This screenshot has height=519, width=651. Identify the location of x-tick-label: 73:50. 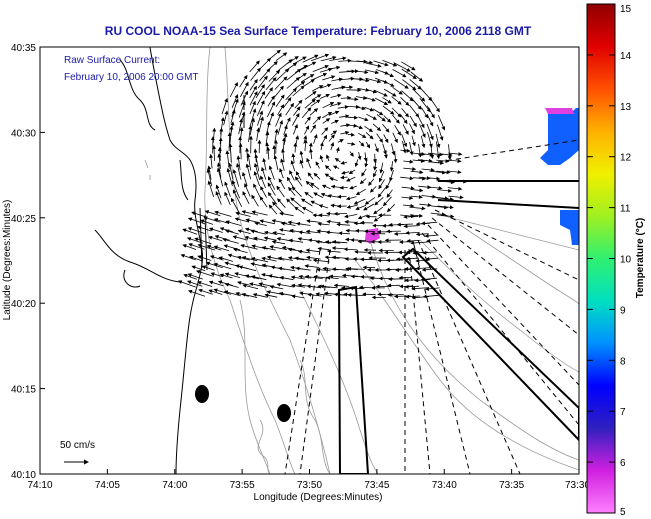
(309, 485).